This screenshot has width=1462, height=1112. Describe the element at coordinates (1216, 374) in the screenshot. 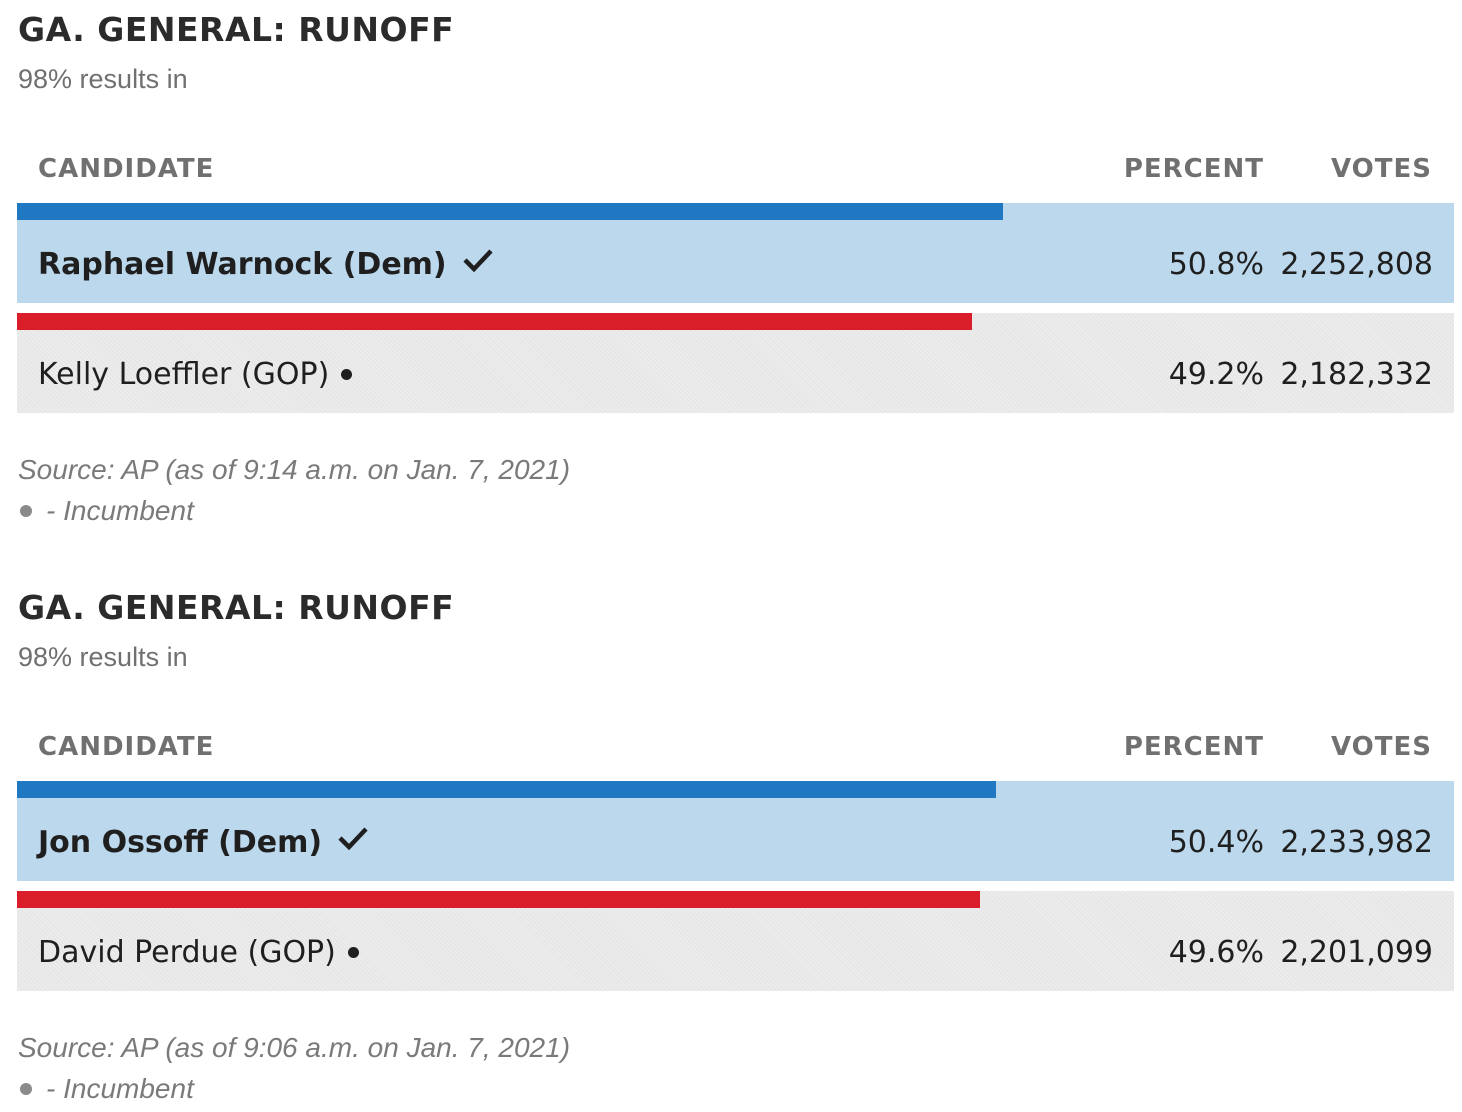

I see `candidate-percent: 49.2%` at that location.